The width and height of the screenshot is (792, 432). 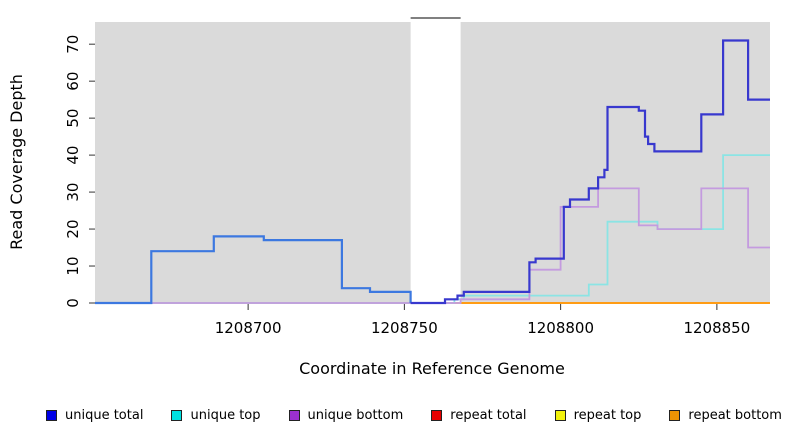 I want to click on legend-item-repeat-total: repeat total, so click(x=479, y=415).